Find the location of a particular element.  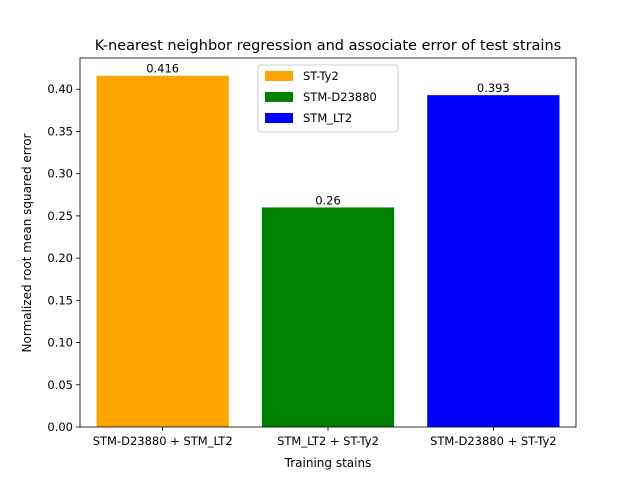

y-tick-label: 0.10 is located at coordinates (60, 343).